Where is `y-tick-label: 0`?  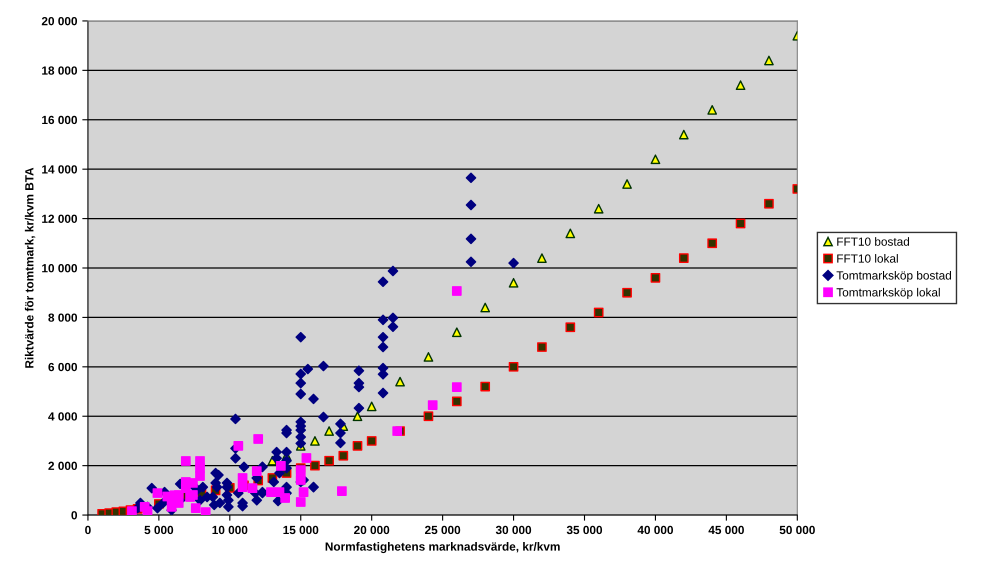
y-tick-label: 0 is located at coordinates (74, 515).